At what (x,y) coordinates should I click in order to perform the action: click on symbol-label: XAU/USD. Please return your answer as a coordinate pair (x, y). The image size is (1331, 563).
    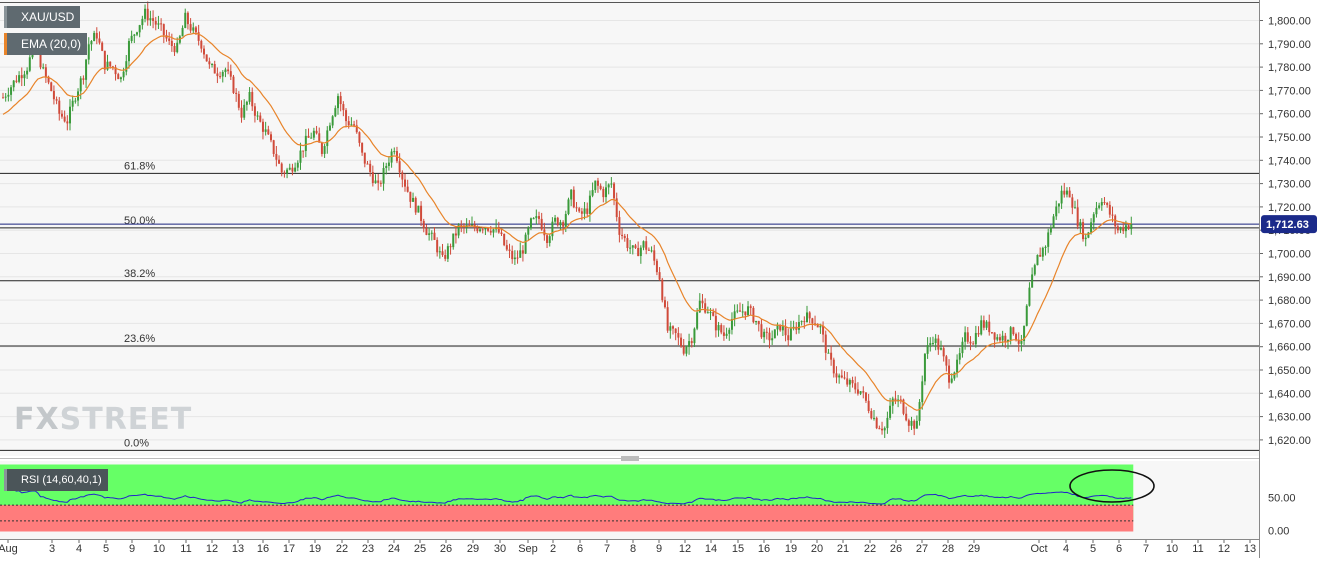
    Looking at the image, I should click on (48, 17).